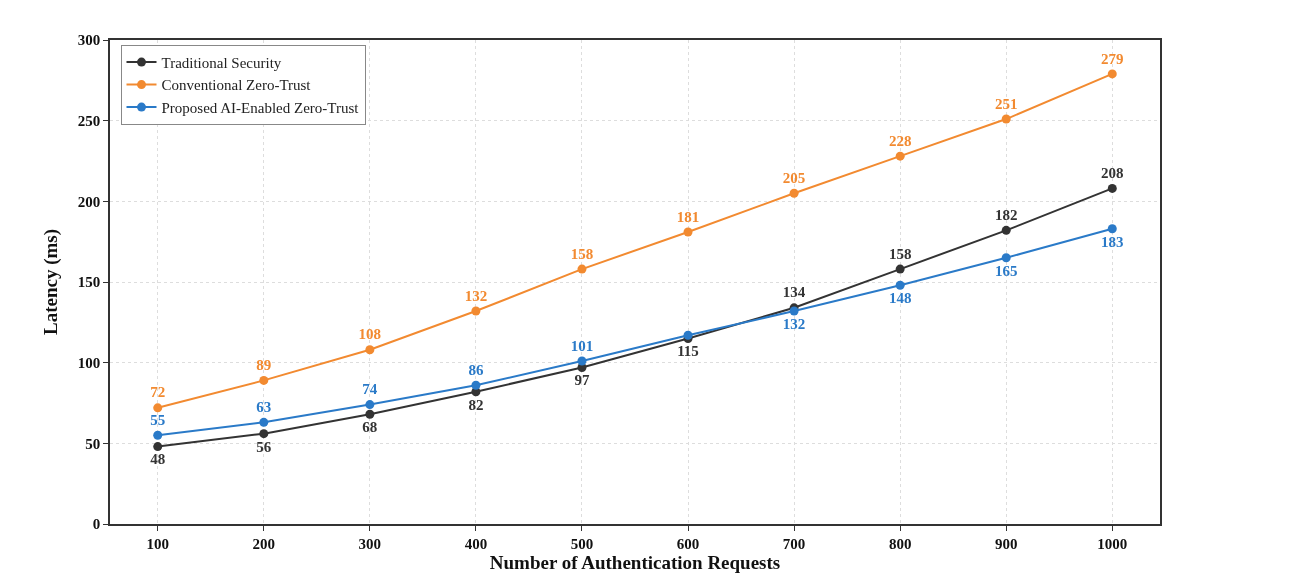 The width and height of the screenshot is (1300, 584). I want to click on x-tick-label: 400, so click(476, 543).